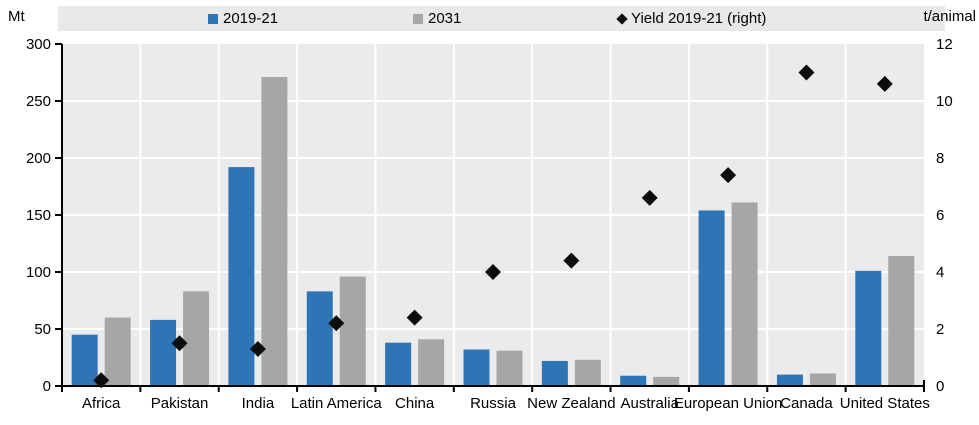 The height and width of the screenshot is (425, 979). I want to click on yield-diamond-european-union, so click(728, 175).